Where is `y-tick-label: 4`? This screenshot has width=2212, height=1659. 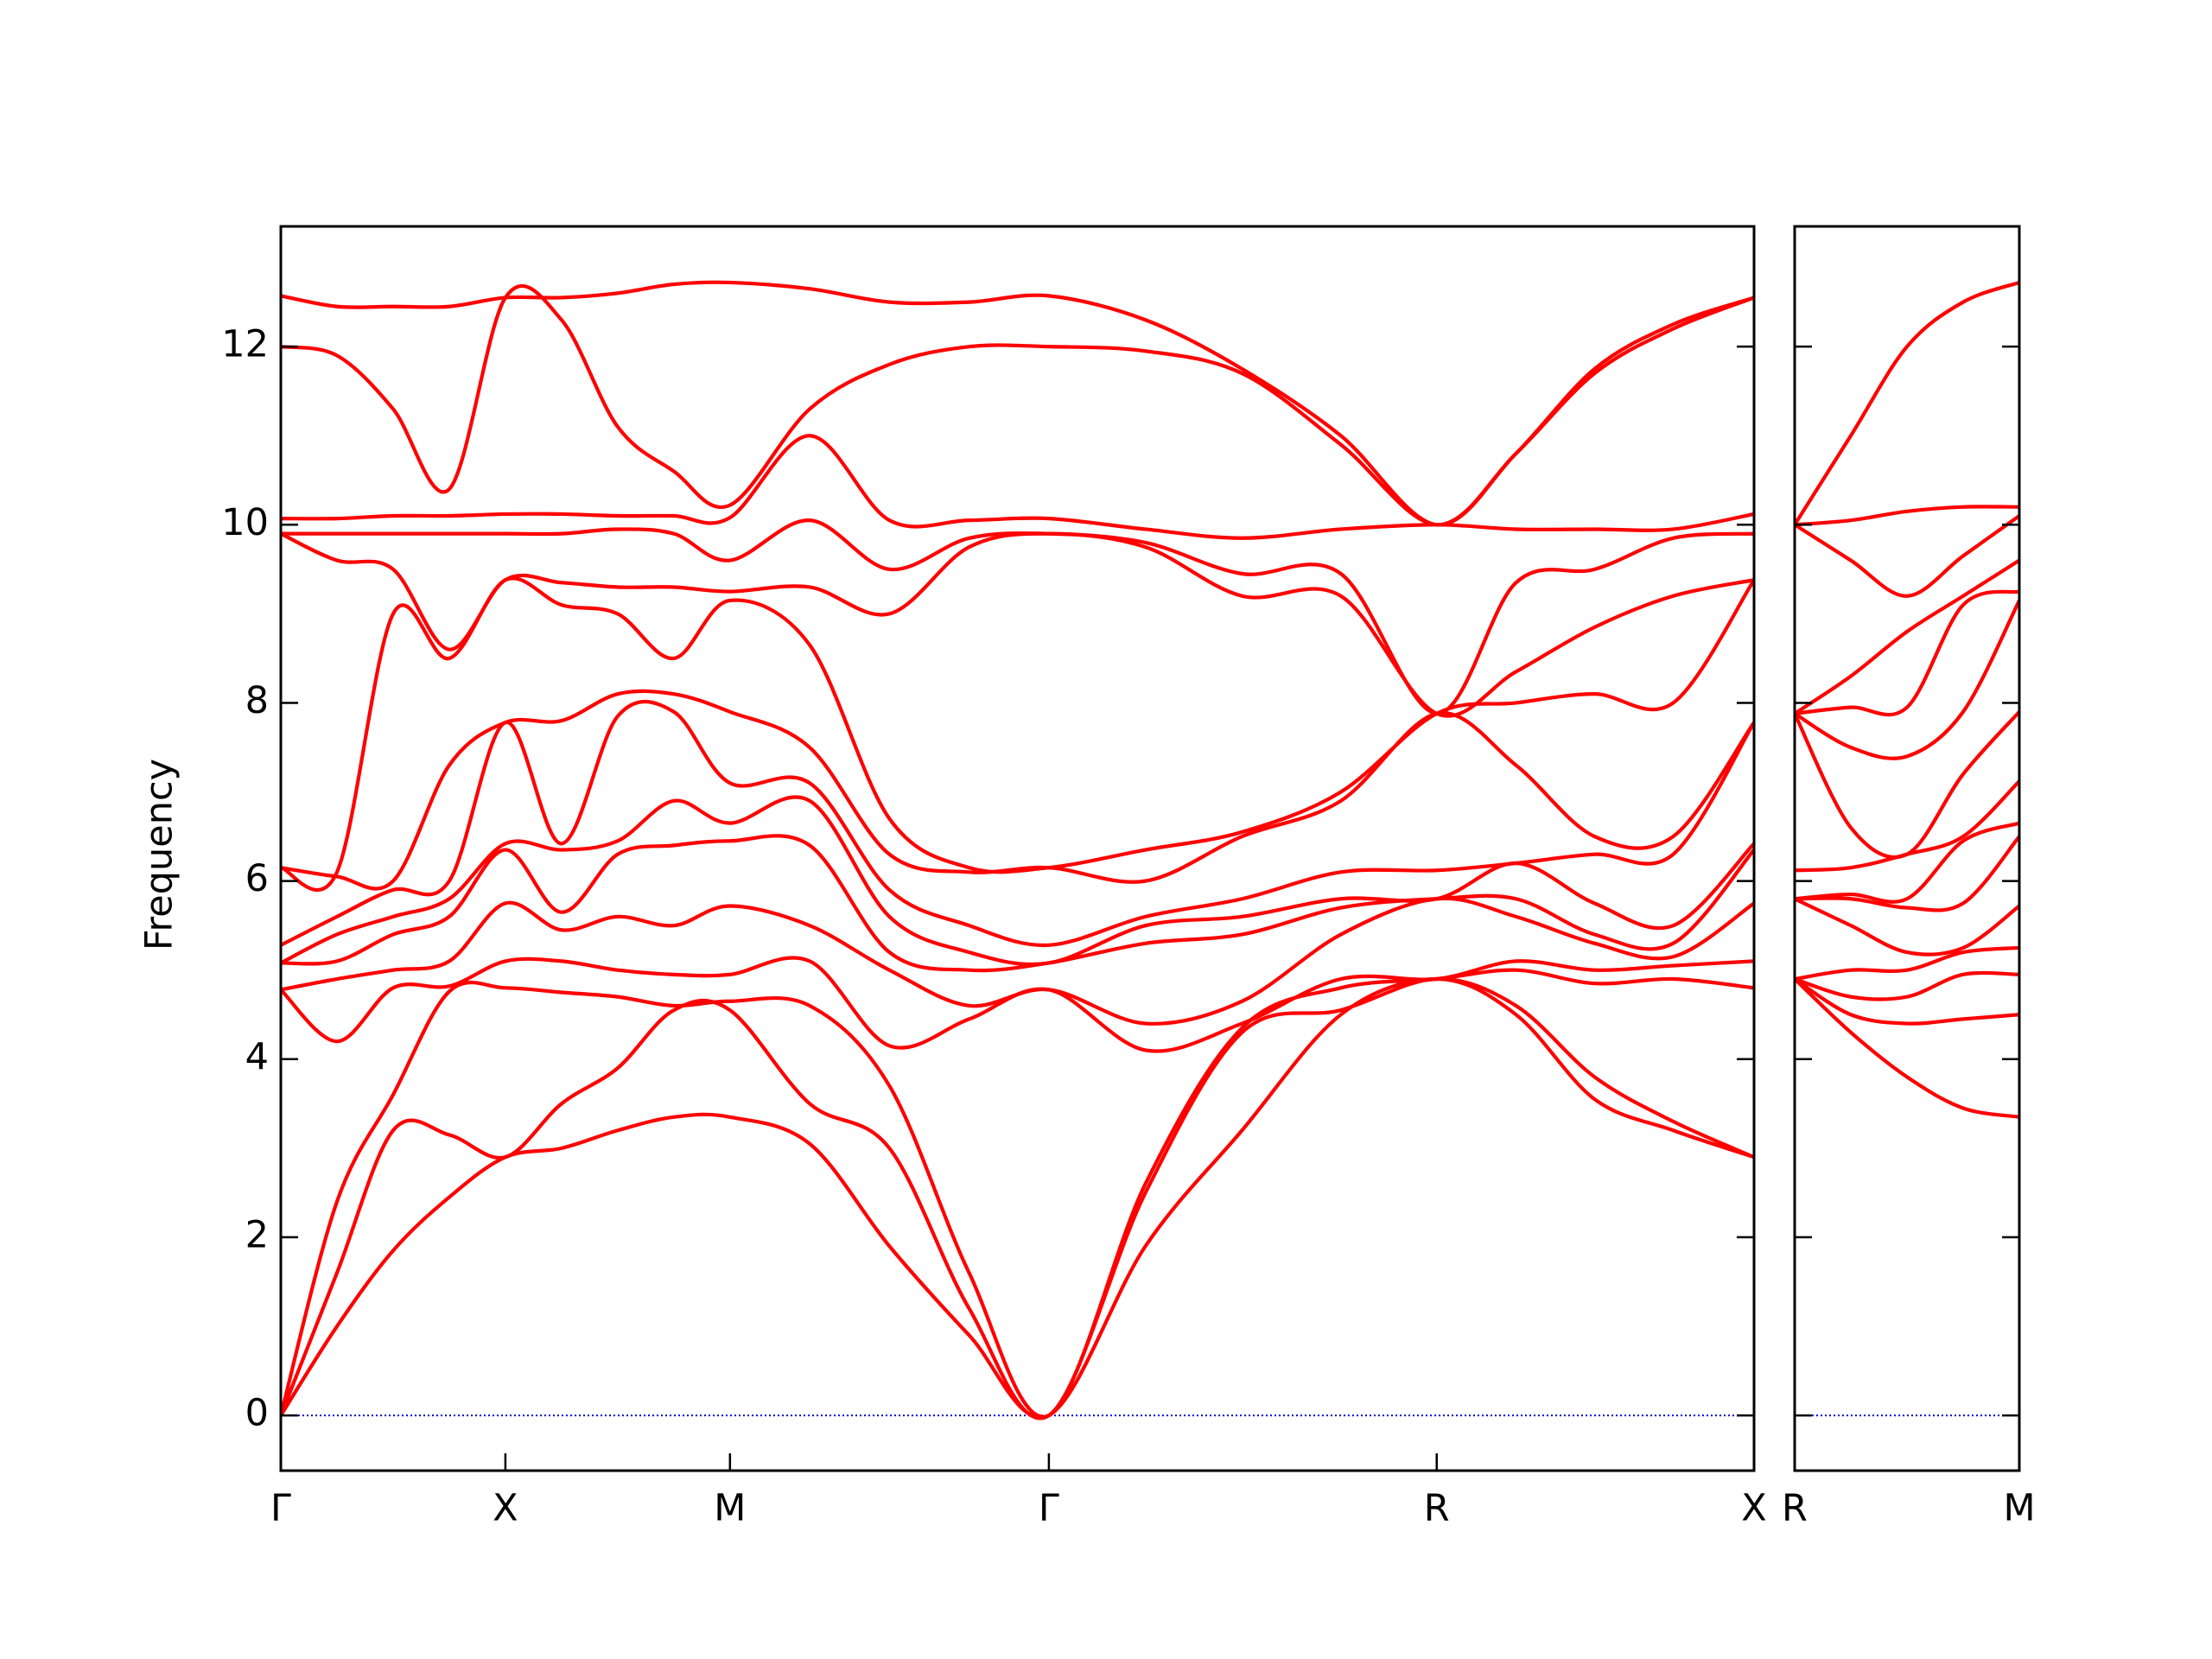 y-tick-label: 4 is located at coordinates (257, 1056).